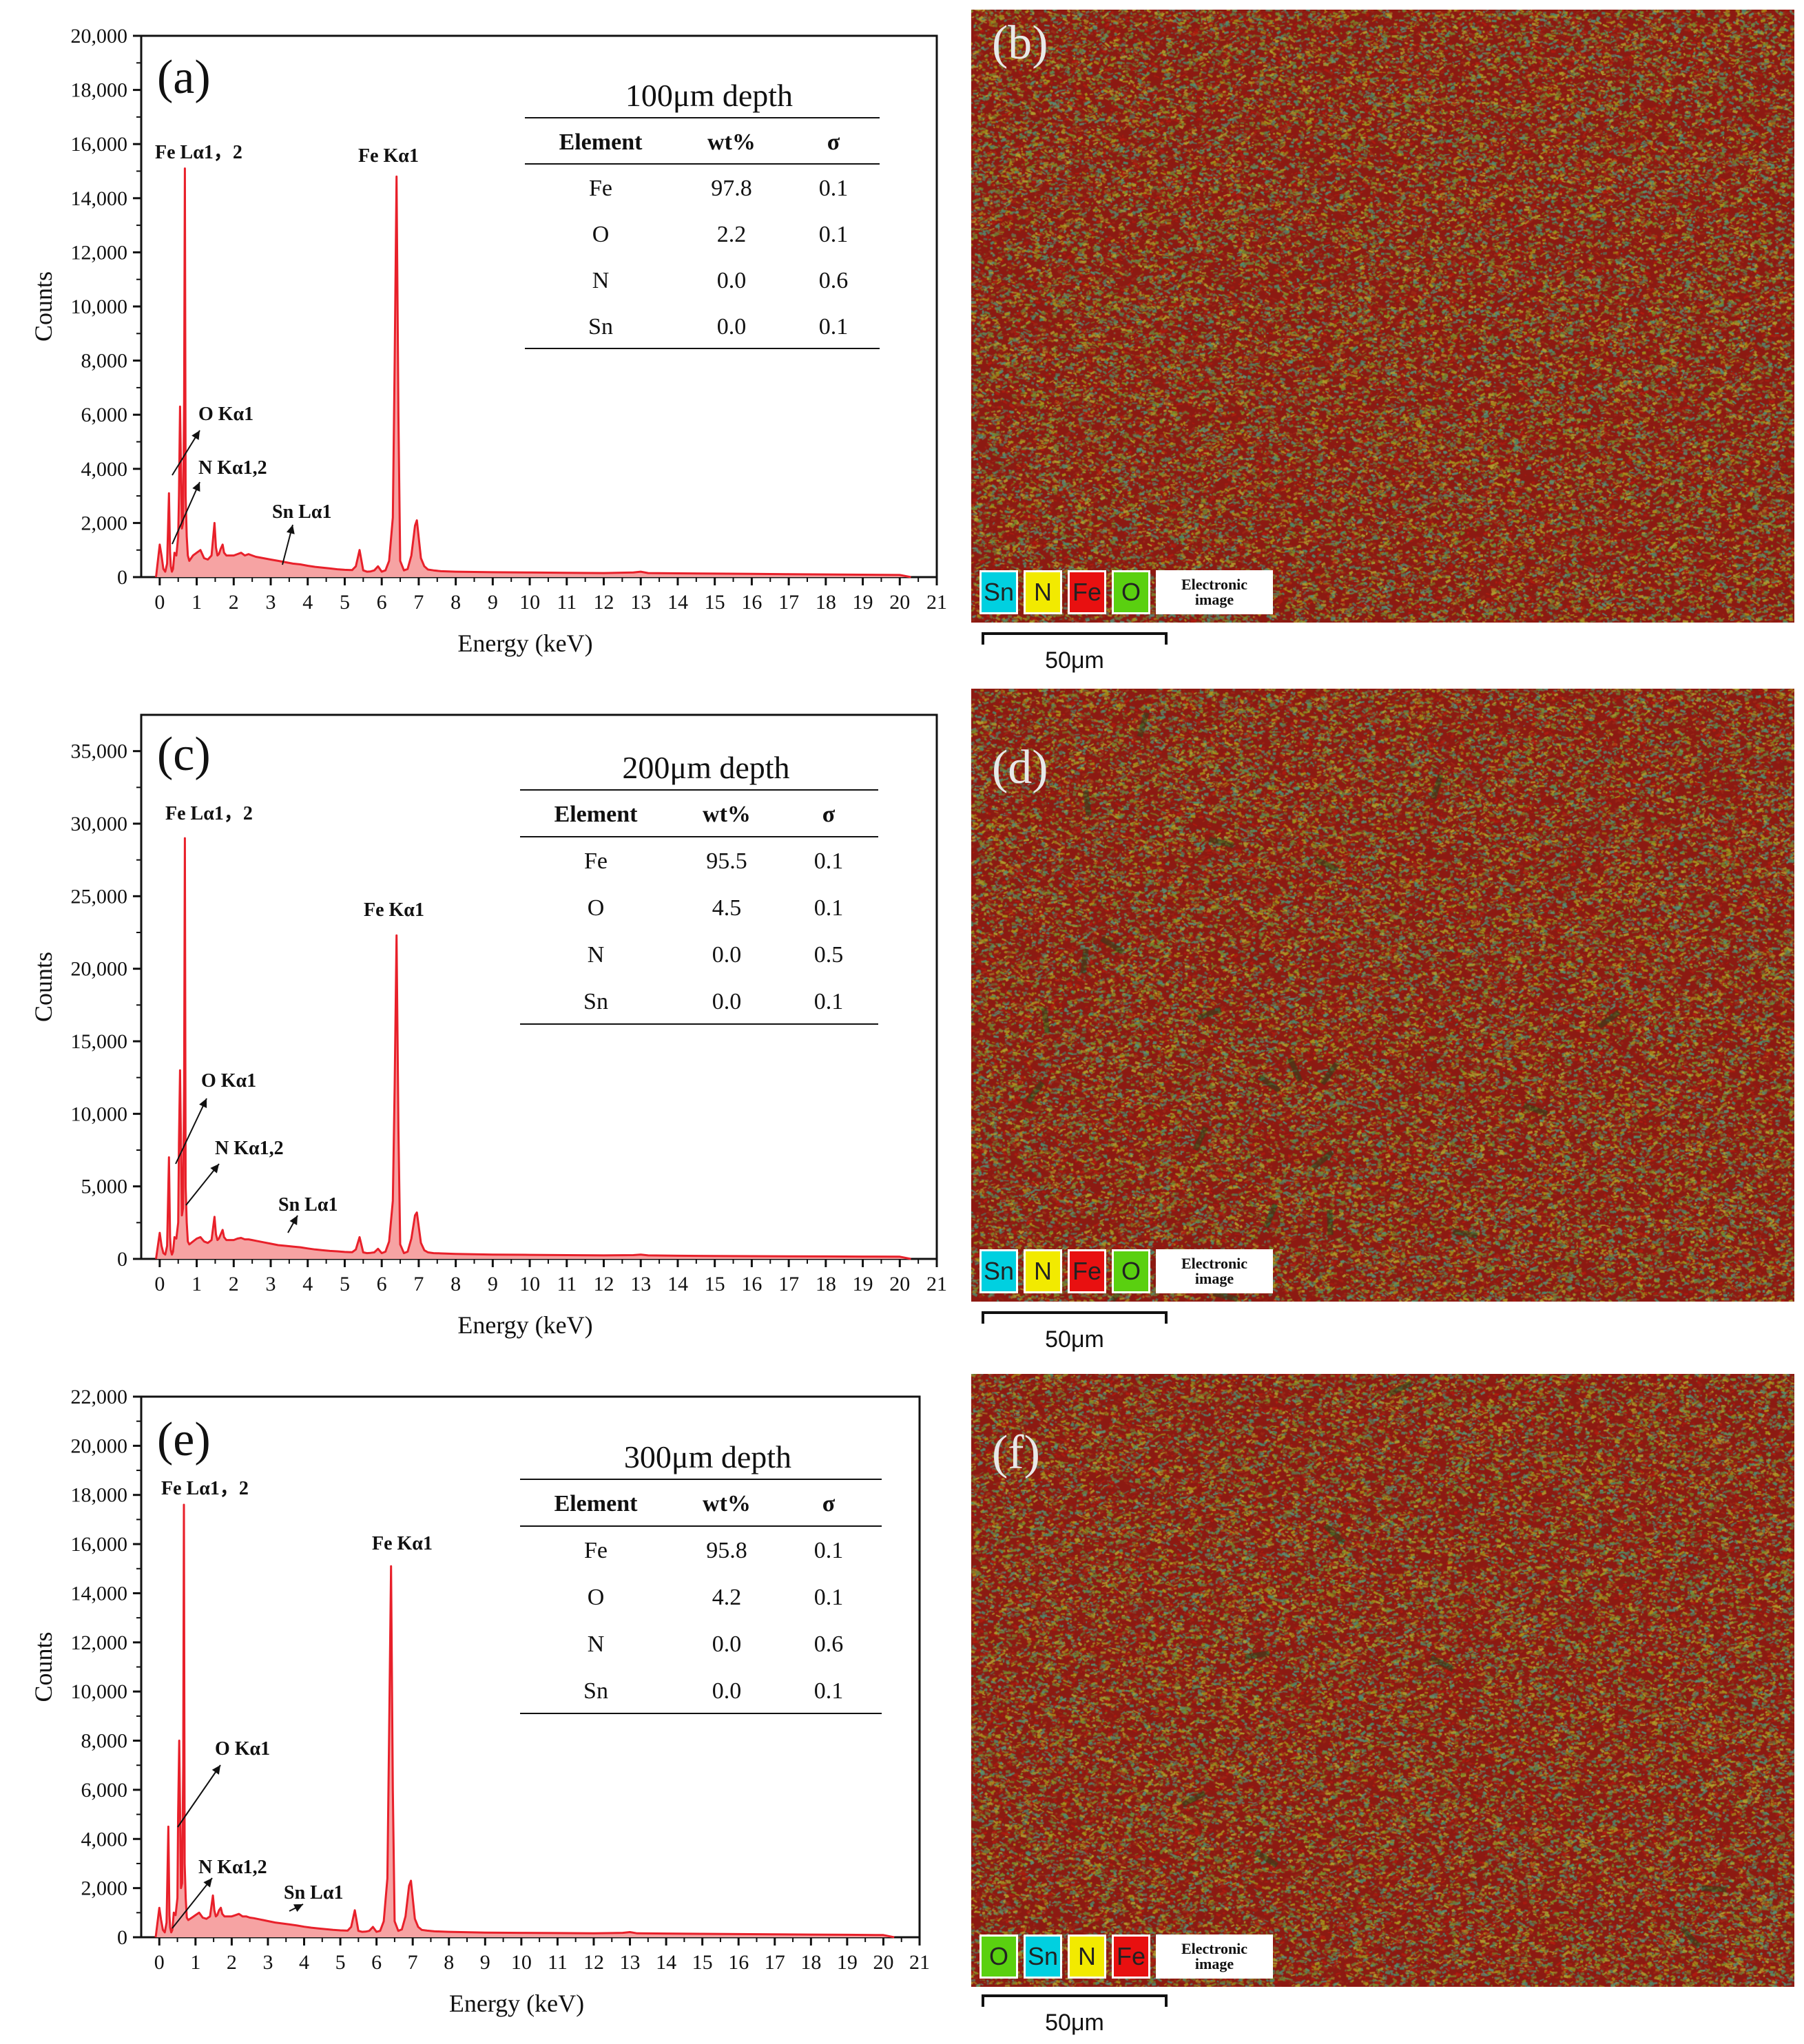  Describe the element at coordinates (677, 602) in the screenshot. I see `x-tick-label: 14` at that location.